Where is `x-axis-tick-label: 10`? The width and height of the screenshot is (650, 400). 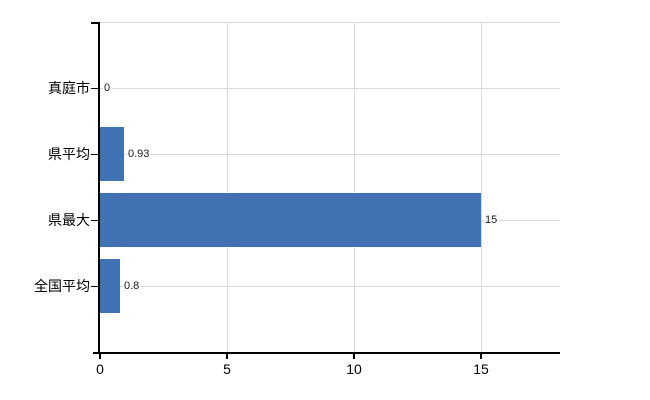
x-axis-tick-label: 10 is located at coordinates (354, 369).